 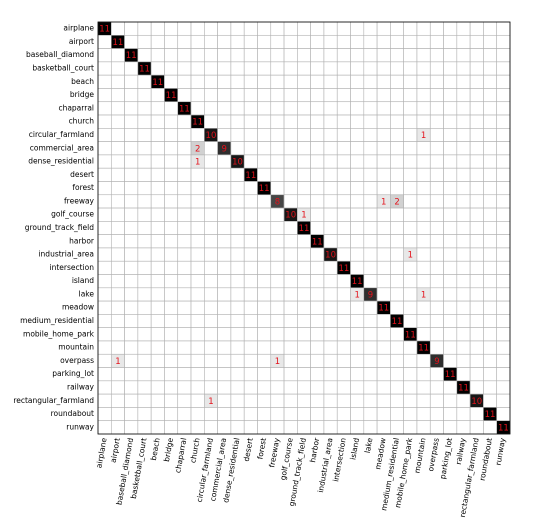 I want to click on x-tick-label: airplane, so click(x=101, y=453).